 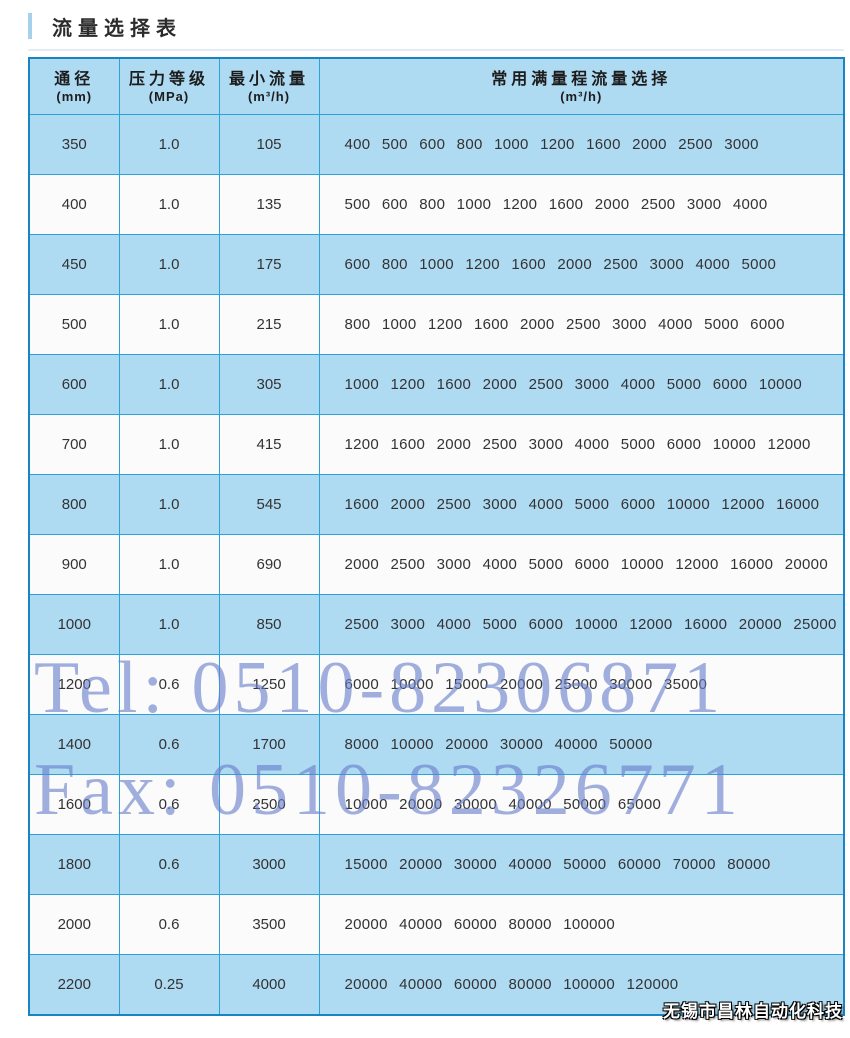 I want to click on cell-min-flow: 3000, so click(x=269, y=864).